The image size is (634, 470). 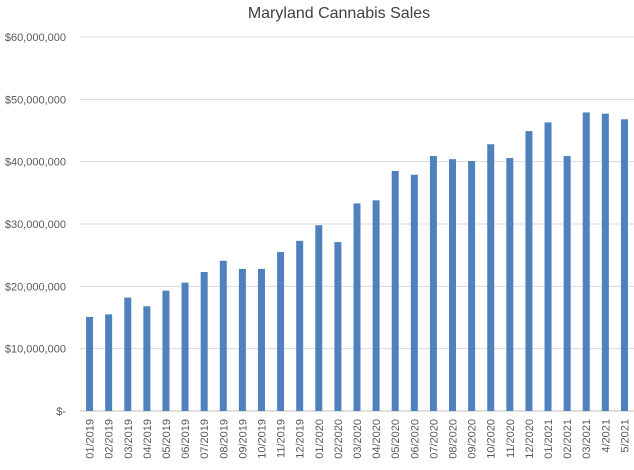 I want to click on x-tick-label: 03/2019, so click(x=129, y=439).